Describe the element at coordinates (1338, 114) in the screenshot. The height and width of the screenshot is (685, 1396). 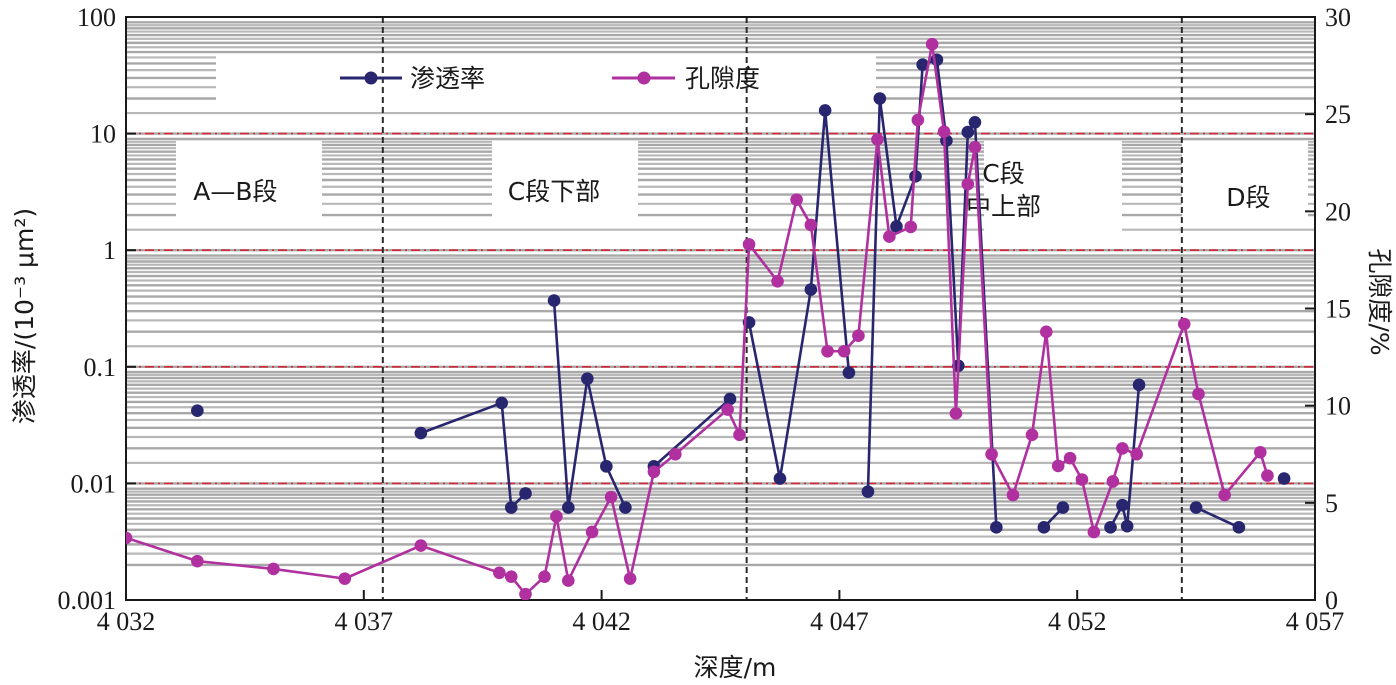
I see `y-right-tick-label: 25` at that location.